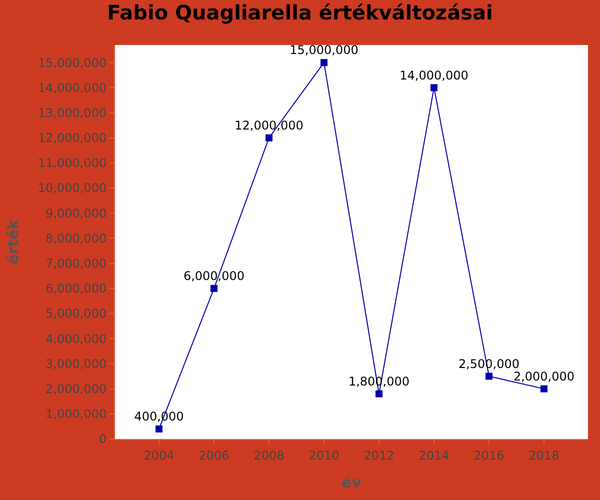 The image size is (600, 500). I want to click on data-label: 14,000,000, so click(434, 75).